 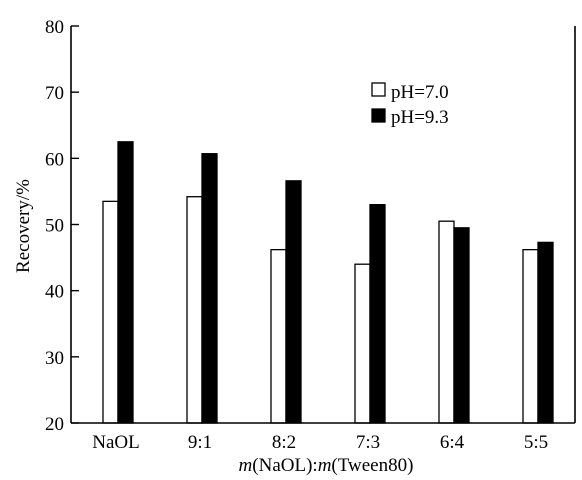 I want to click on legend-label-series-1: pH=7.0, so click(x=420, y=92).